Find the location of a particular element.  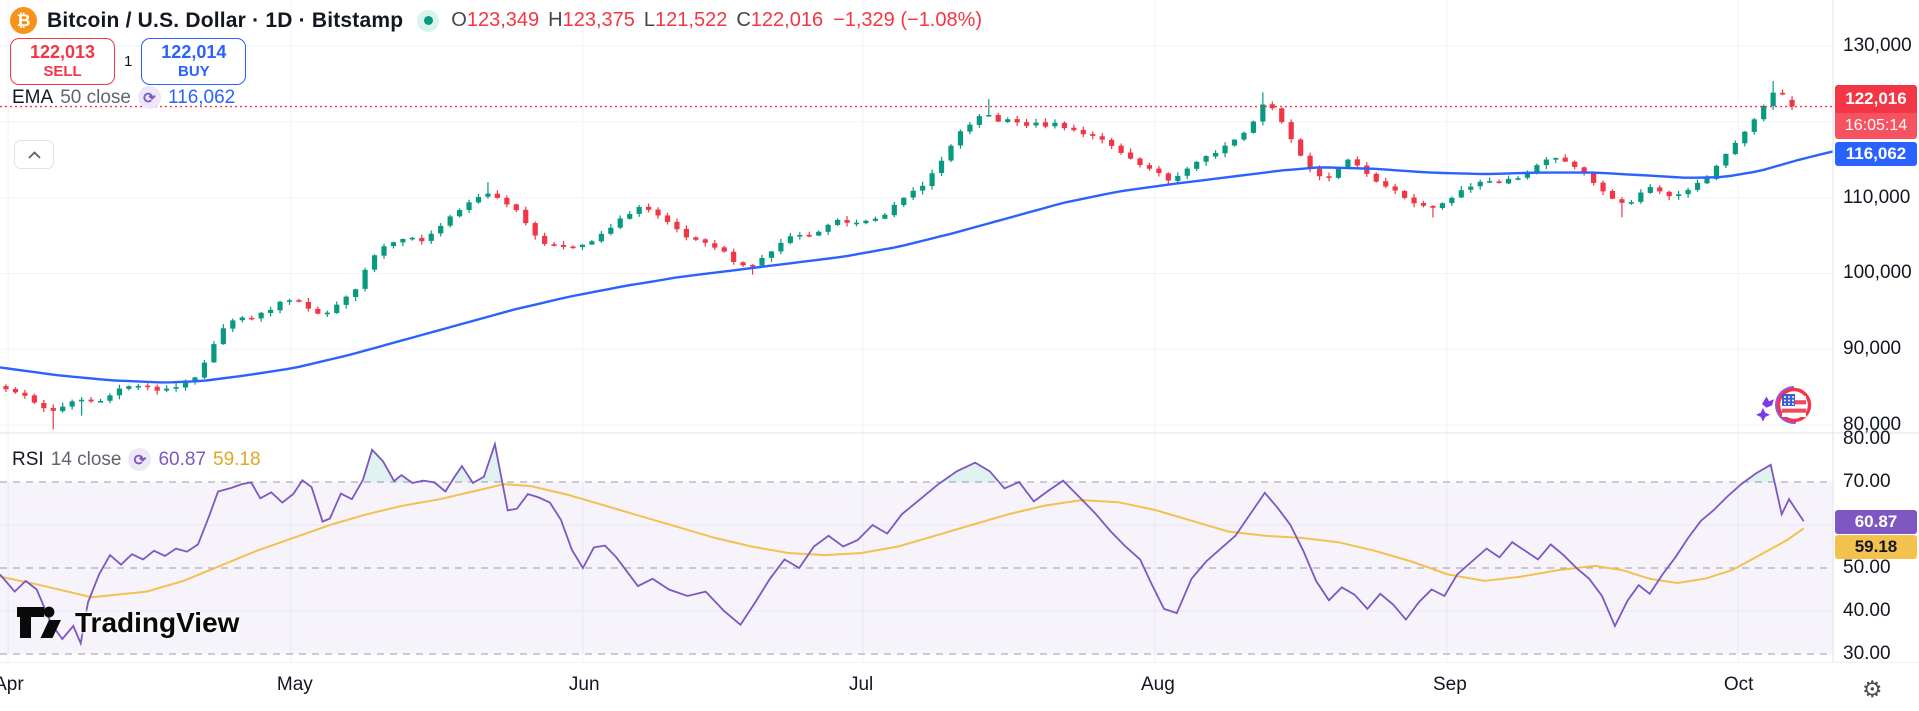

tradingview-logo: TradingView is located at coordinates (127, 623).